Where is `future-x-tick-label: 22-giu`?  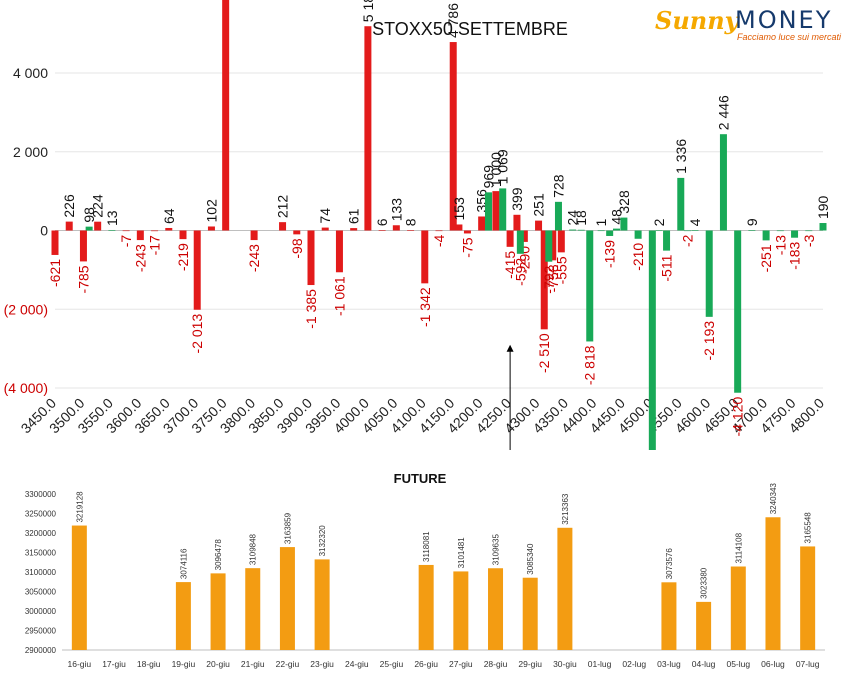 future-x-tick-label: 22-giu is located at coordinates (288, 664).